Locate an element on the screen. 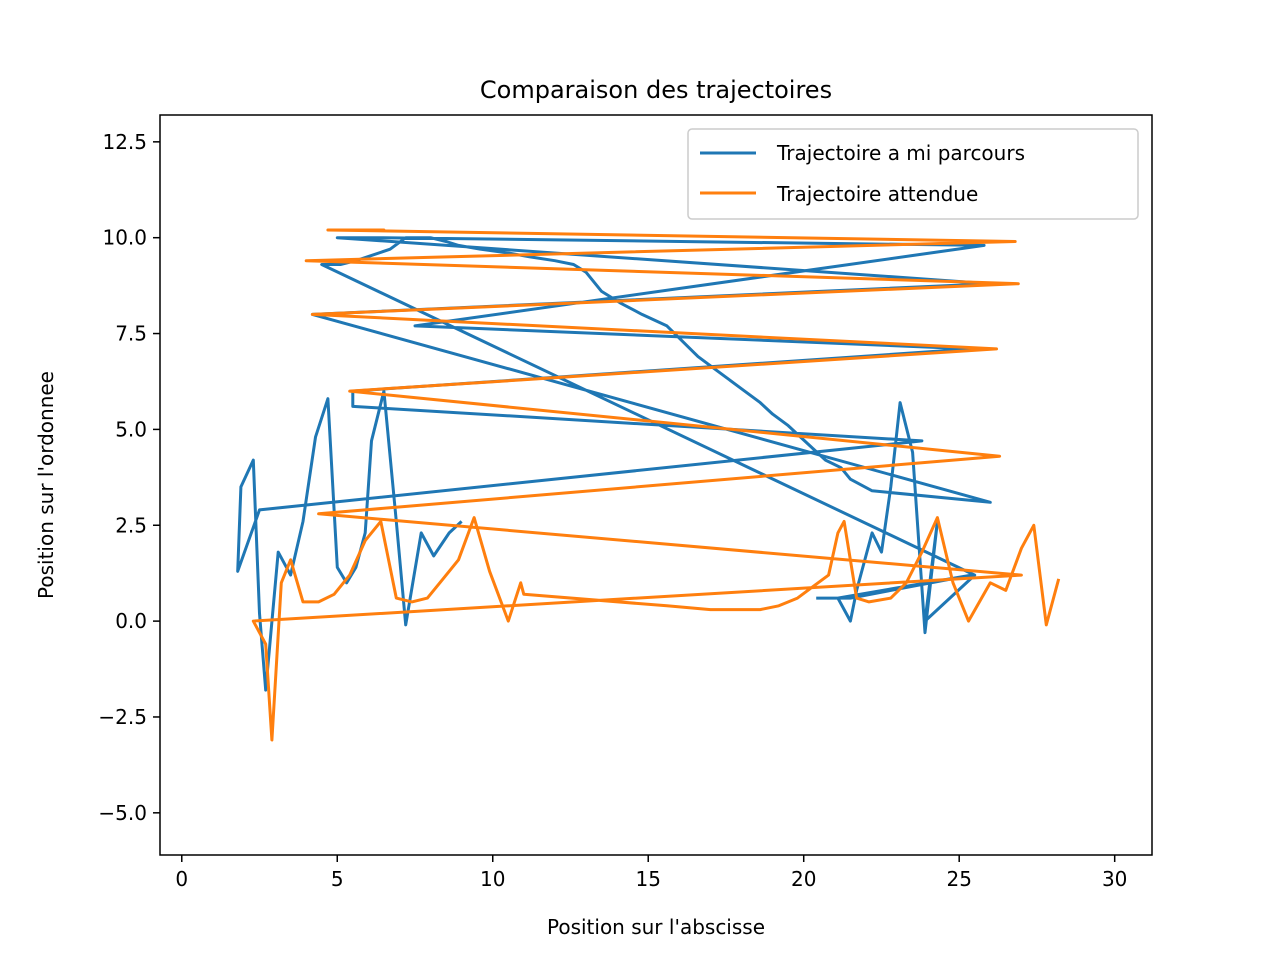 The width and height of the screenshot is (1280, 960). legend-box is located at coordinates (913, 174).